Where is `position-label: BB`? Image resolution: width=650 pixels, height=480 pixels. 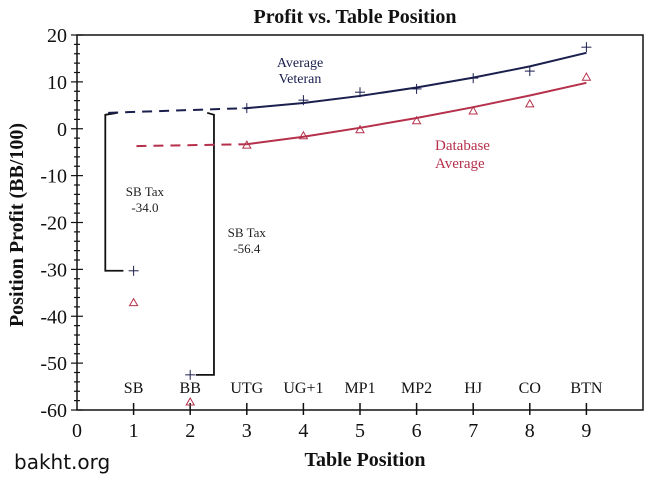
position-label: BB is located at coordinates (190, 388).